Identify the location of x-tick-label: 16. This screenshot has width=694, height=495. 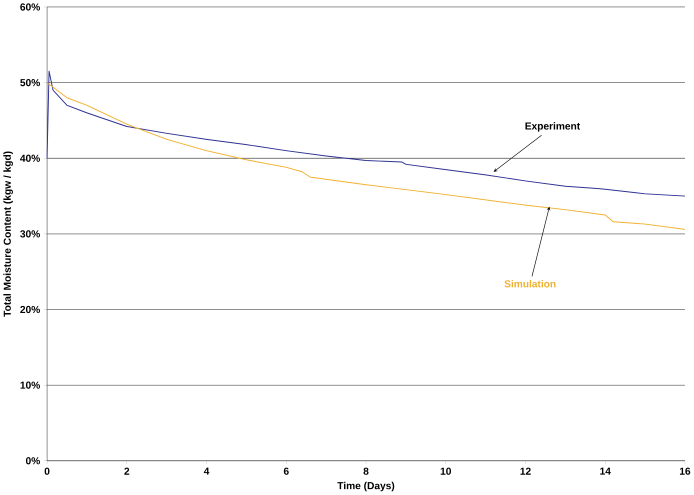
(685, 471).